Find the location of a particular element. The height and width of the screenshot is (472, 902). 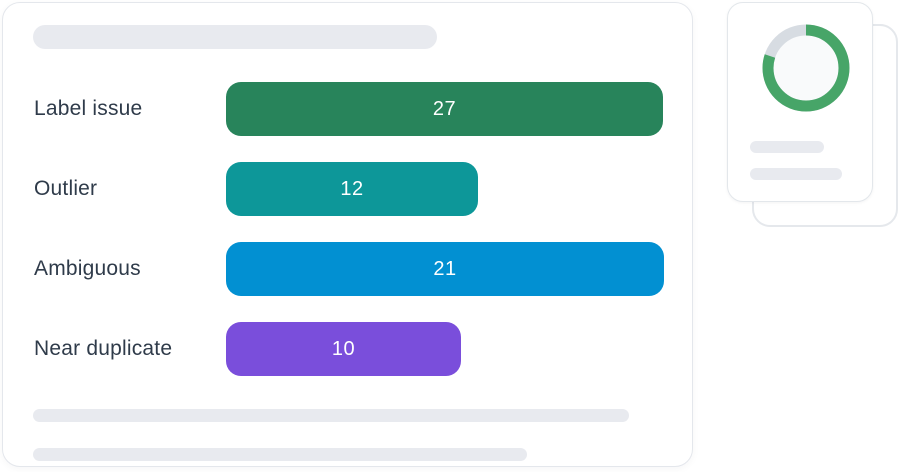

bar-category-label: Outlier is located at coordinates (66, 188).